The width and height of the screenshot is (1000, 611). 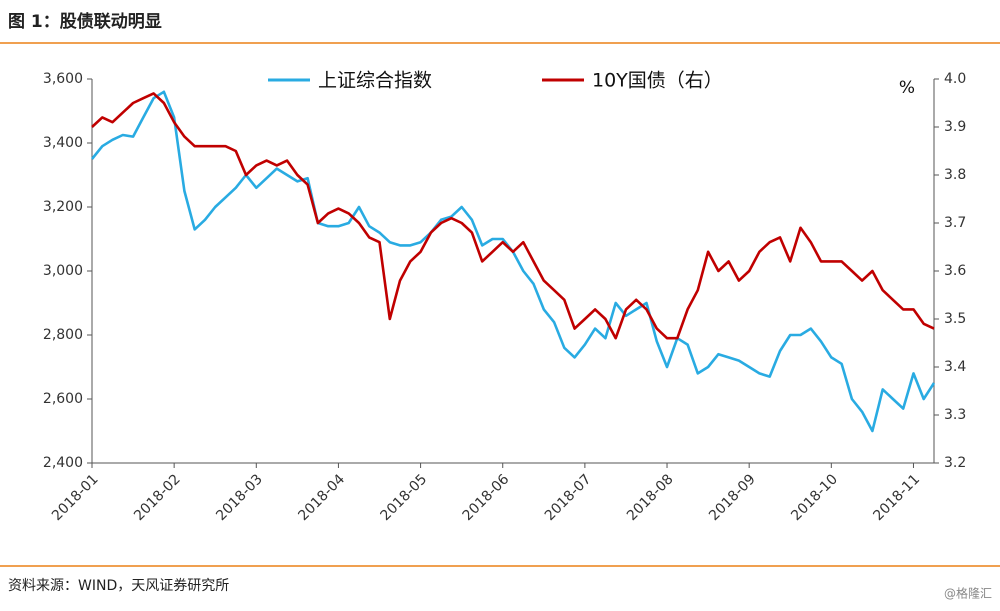 I want to click on y2-tick-label: 3.7, so click(x=955, y=223).